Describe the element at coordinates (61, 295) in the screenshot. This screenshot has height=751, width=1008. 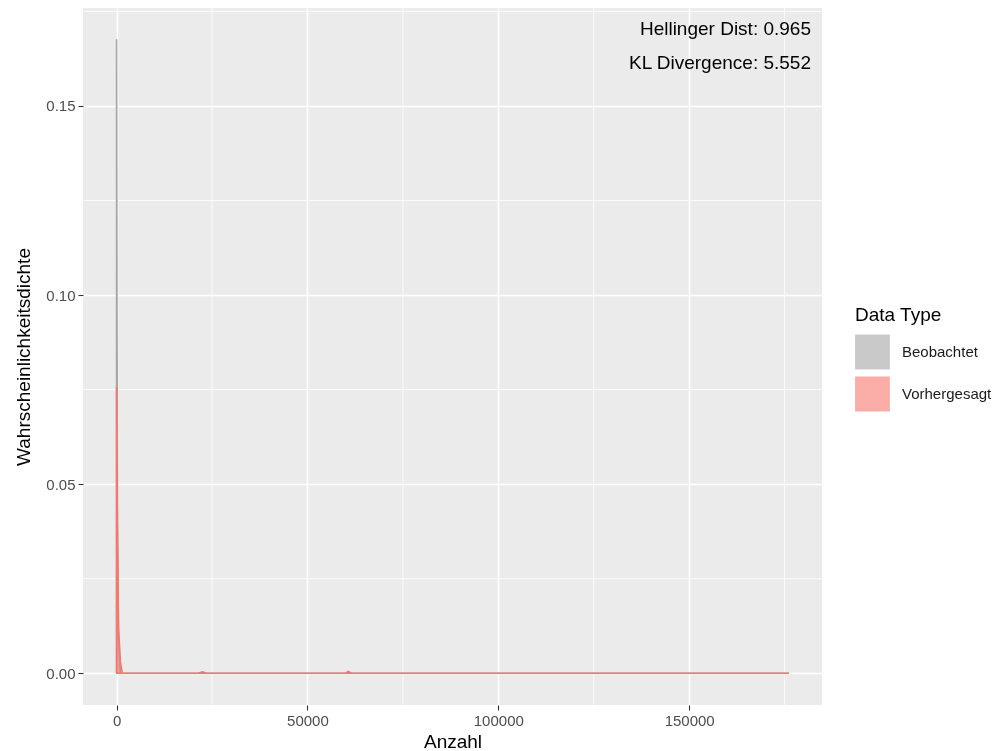
I see `y-tick-label: 0.10` at that location.